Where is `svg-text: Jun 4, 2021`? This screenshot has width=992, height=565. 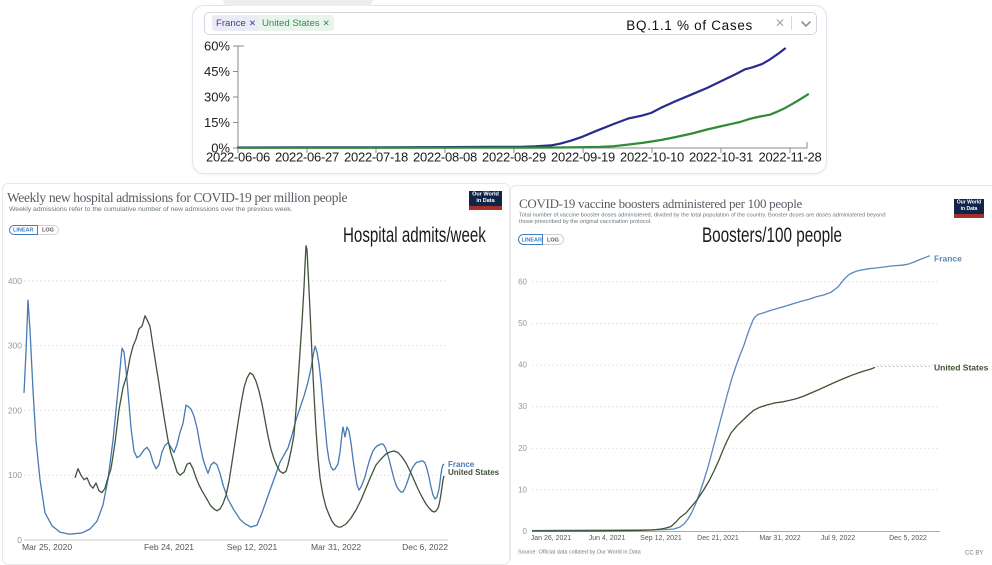 svg-text: Jun 4, 2021 is located at coordinates (607, 538).